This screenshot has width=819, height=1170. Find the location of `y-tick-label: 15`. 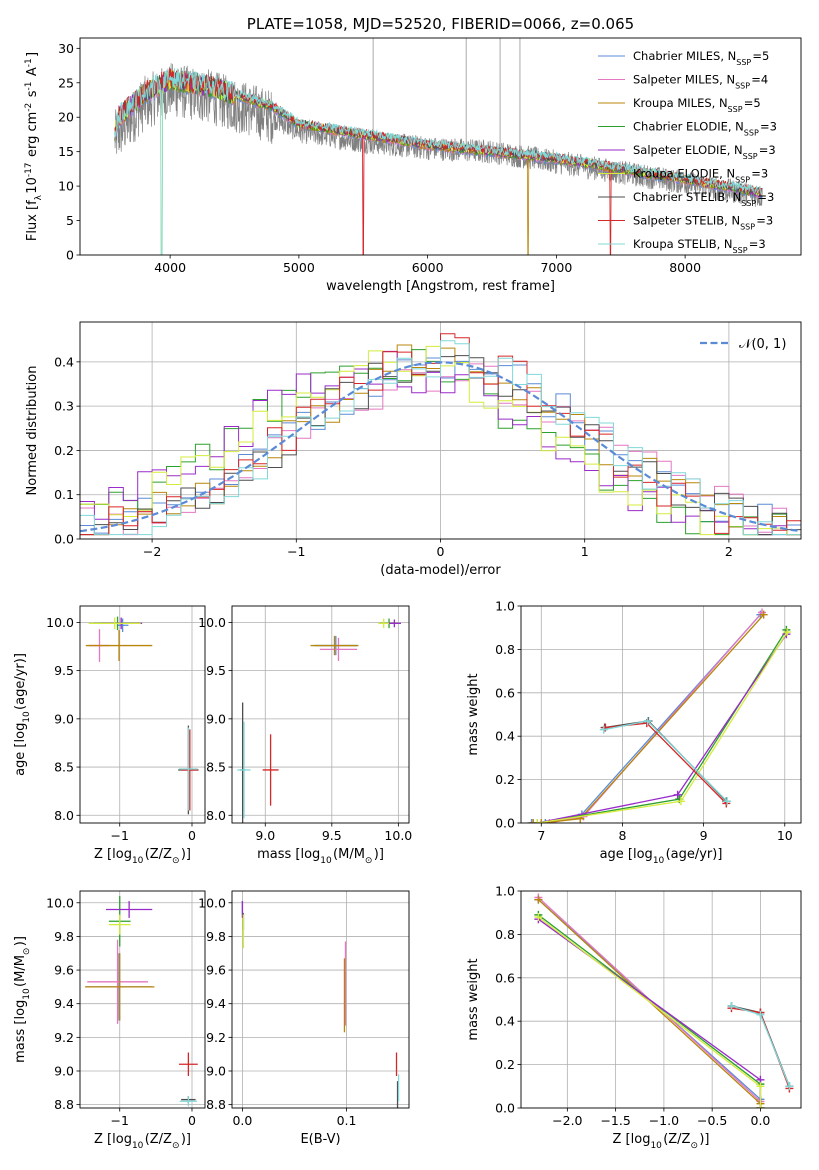

y-tick-label: 15 is located at coordinates (66, 151).